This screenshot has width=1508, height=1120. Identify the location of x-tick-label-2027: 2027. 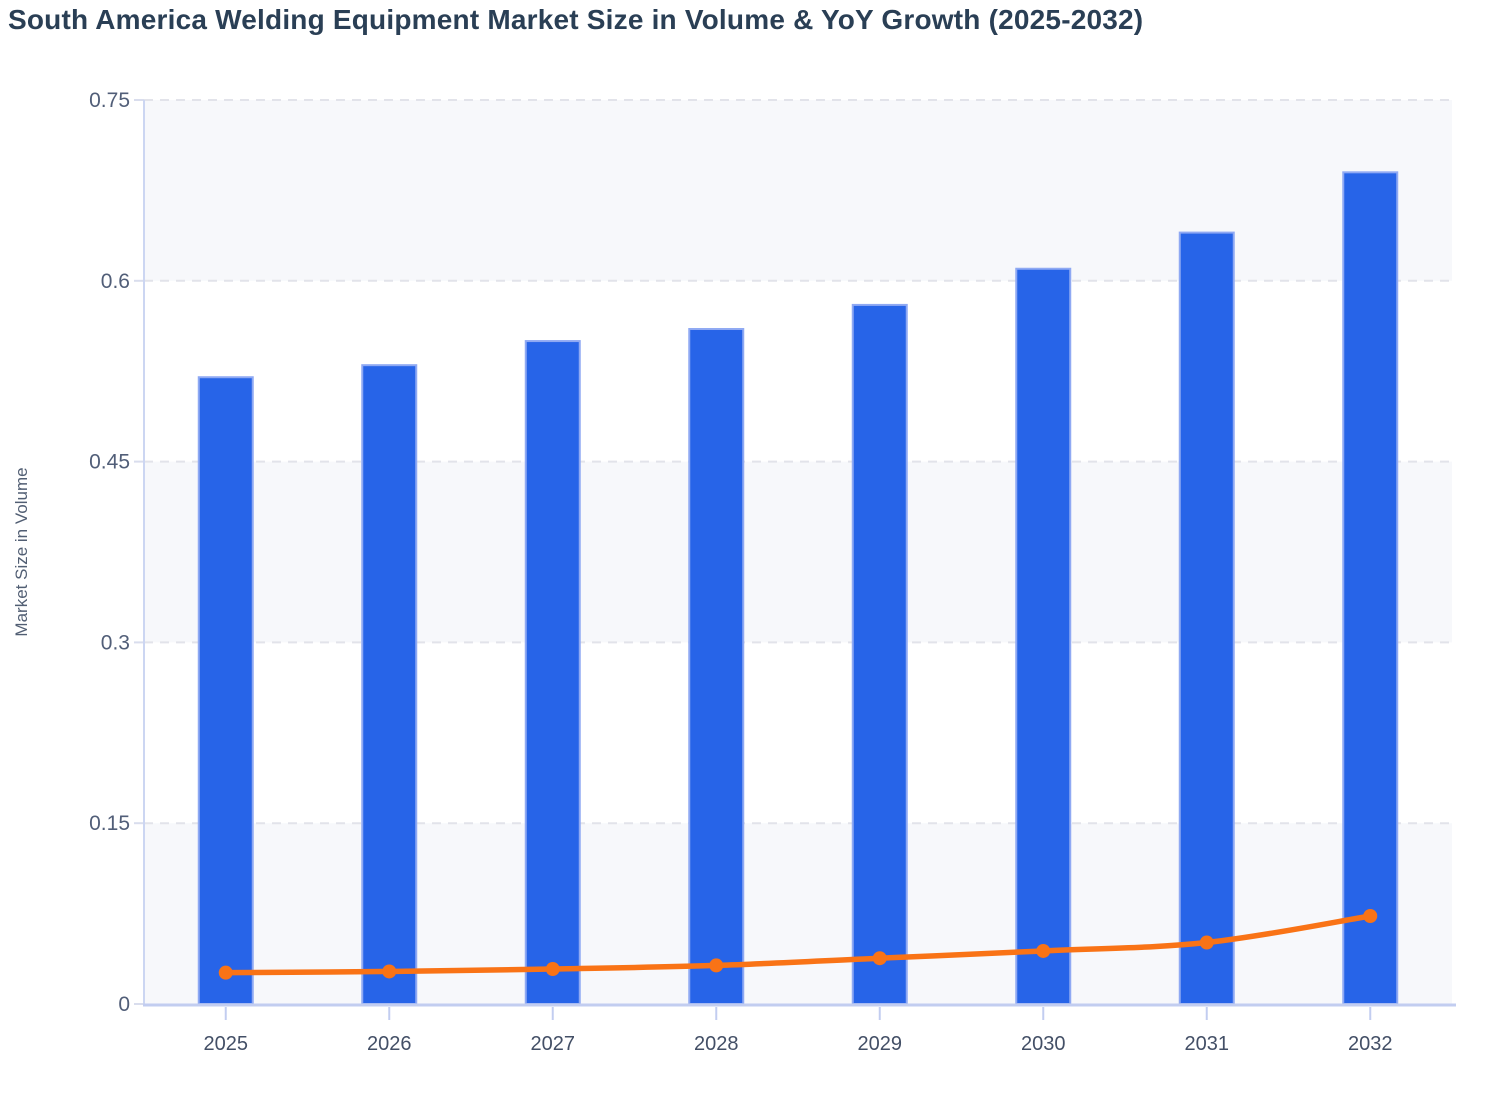
(553, 1044).